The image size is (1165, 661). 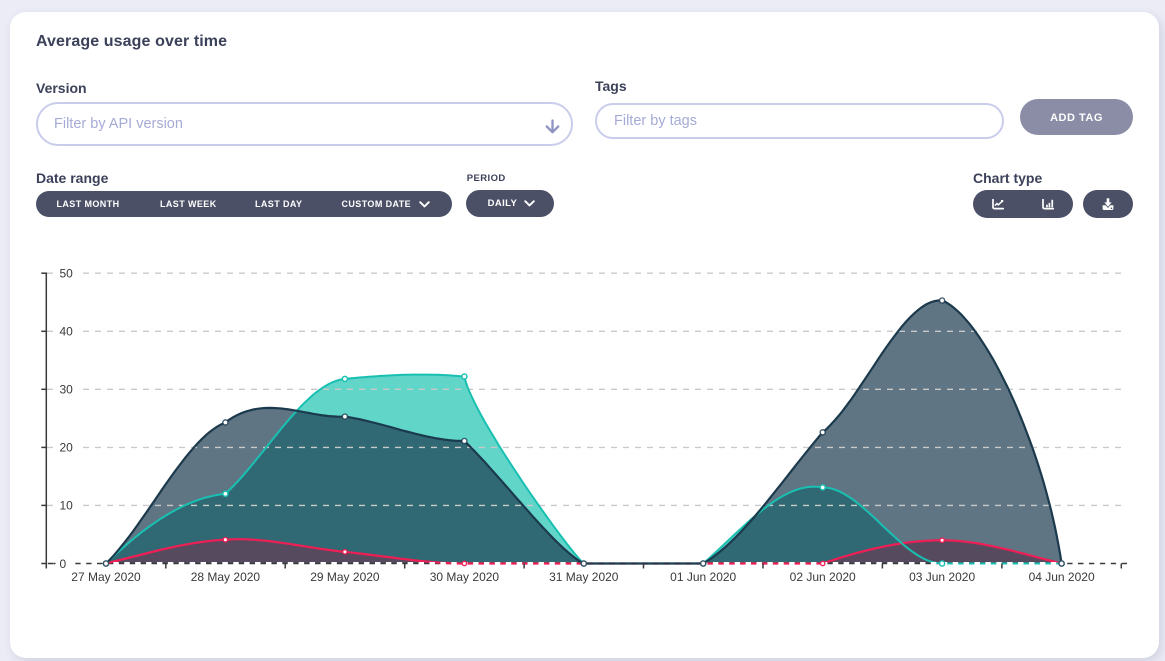 What do you see at coordinates (67, 506) in the screenshot?
I see `svg-text: 10` at bounding box center [67, 506].